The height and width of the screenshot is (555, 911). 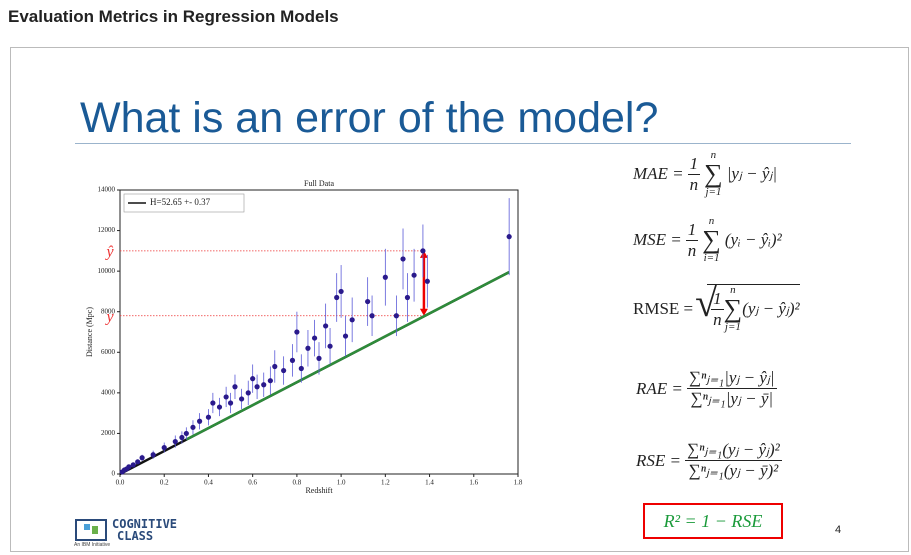 I want to click on fit-line, so click(x=347, y=356).